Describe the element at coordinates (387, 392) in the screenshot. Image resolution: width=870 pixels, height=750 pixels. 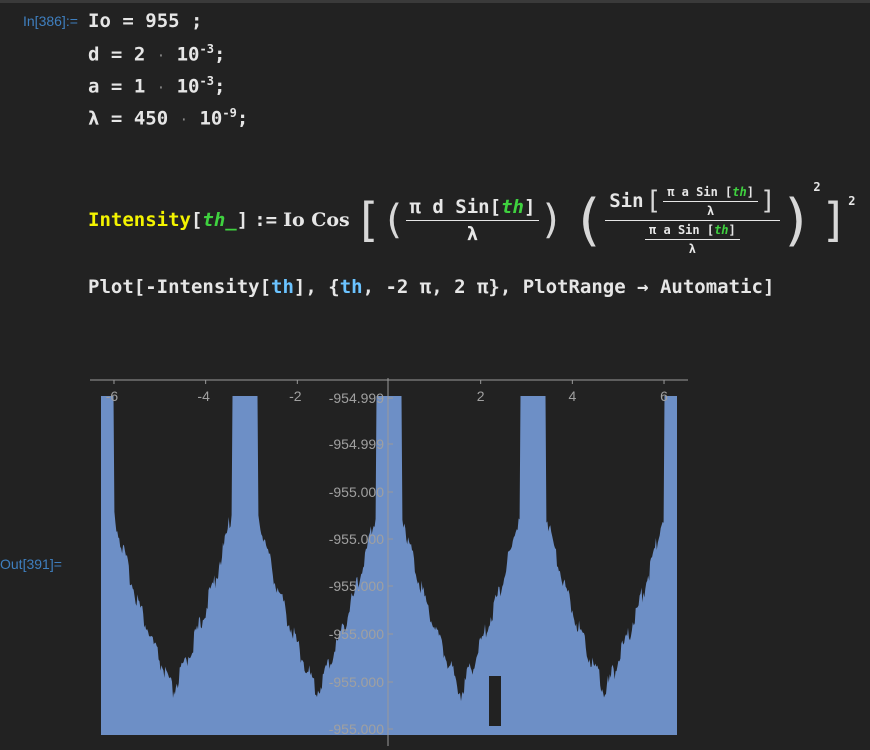
I see `x-tick-labels: -6 -4 -2 2 4 6` at that location.